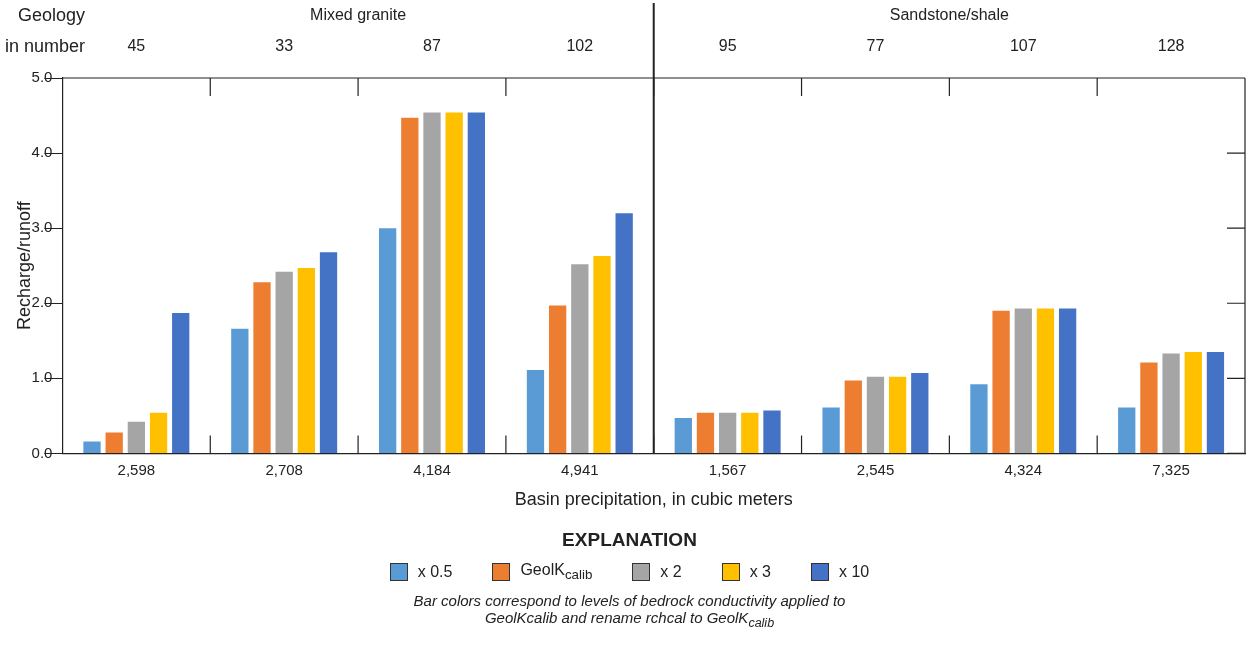  Describe the element at coordinates (432, 469) in the screenshot. I see `x-tick-label: 4,184` at that location.